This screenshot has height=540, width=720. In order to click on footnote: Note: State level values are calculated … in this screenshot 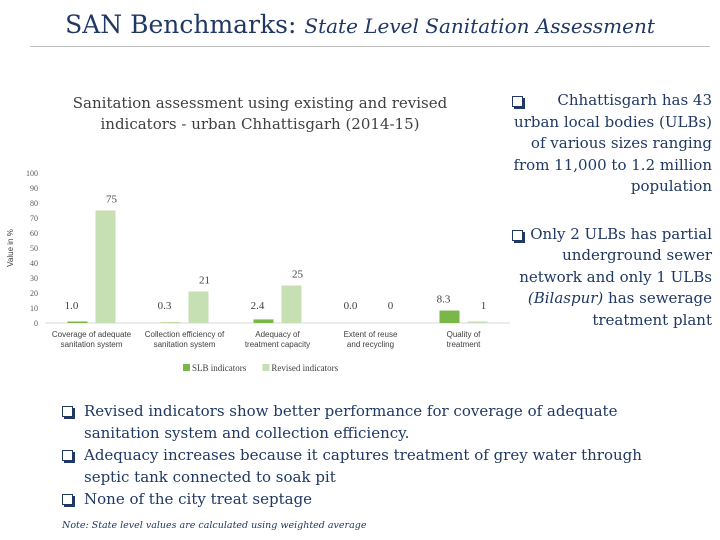, I will do `click(214, 525)`.